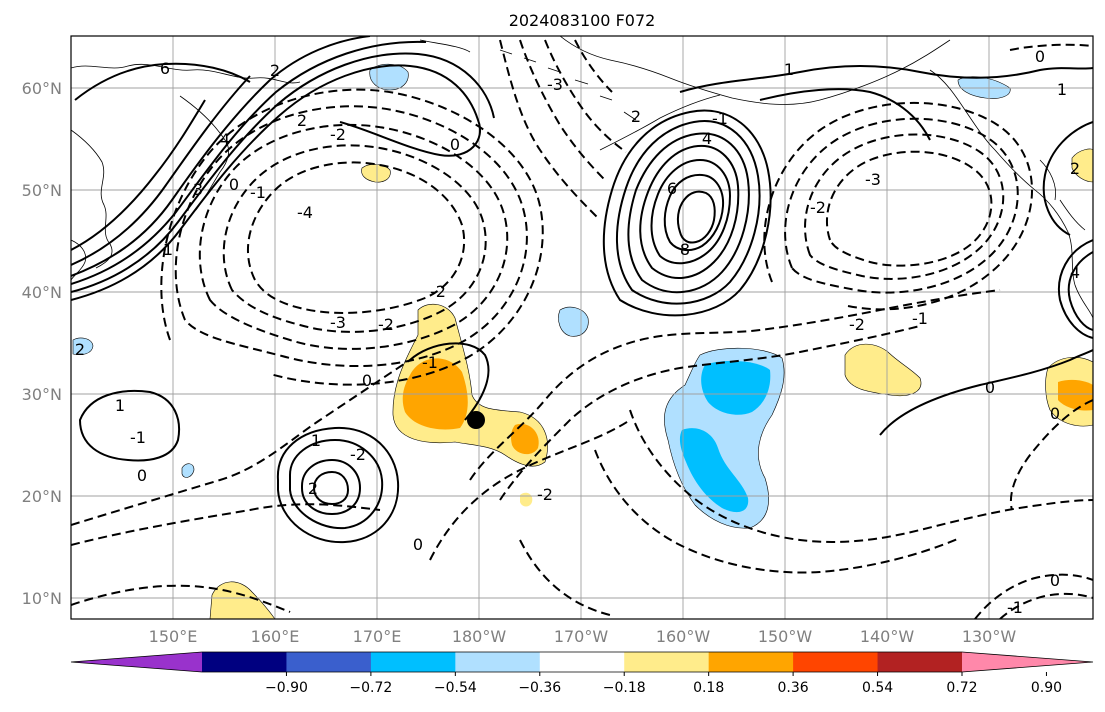 The height and width of the screenshot is (712, 1105). What do you see at coordinates (42, 88) in the screenshot?
I see `lat-tick-label: 60°N` at bounding box center [42, 88].